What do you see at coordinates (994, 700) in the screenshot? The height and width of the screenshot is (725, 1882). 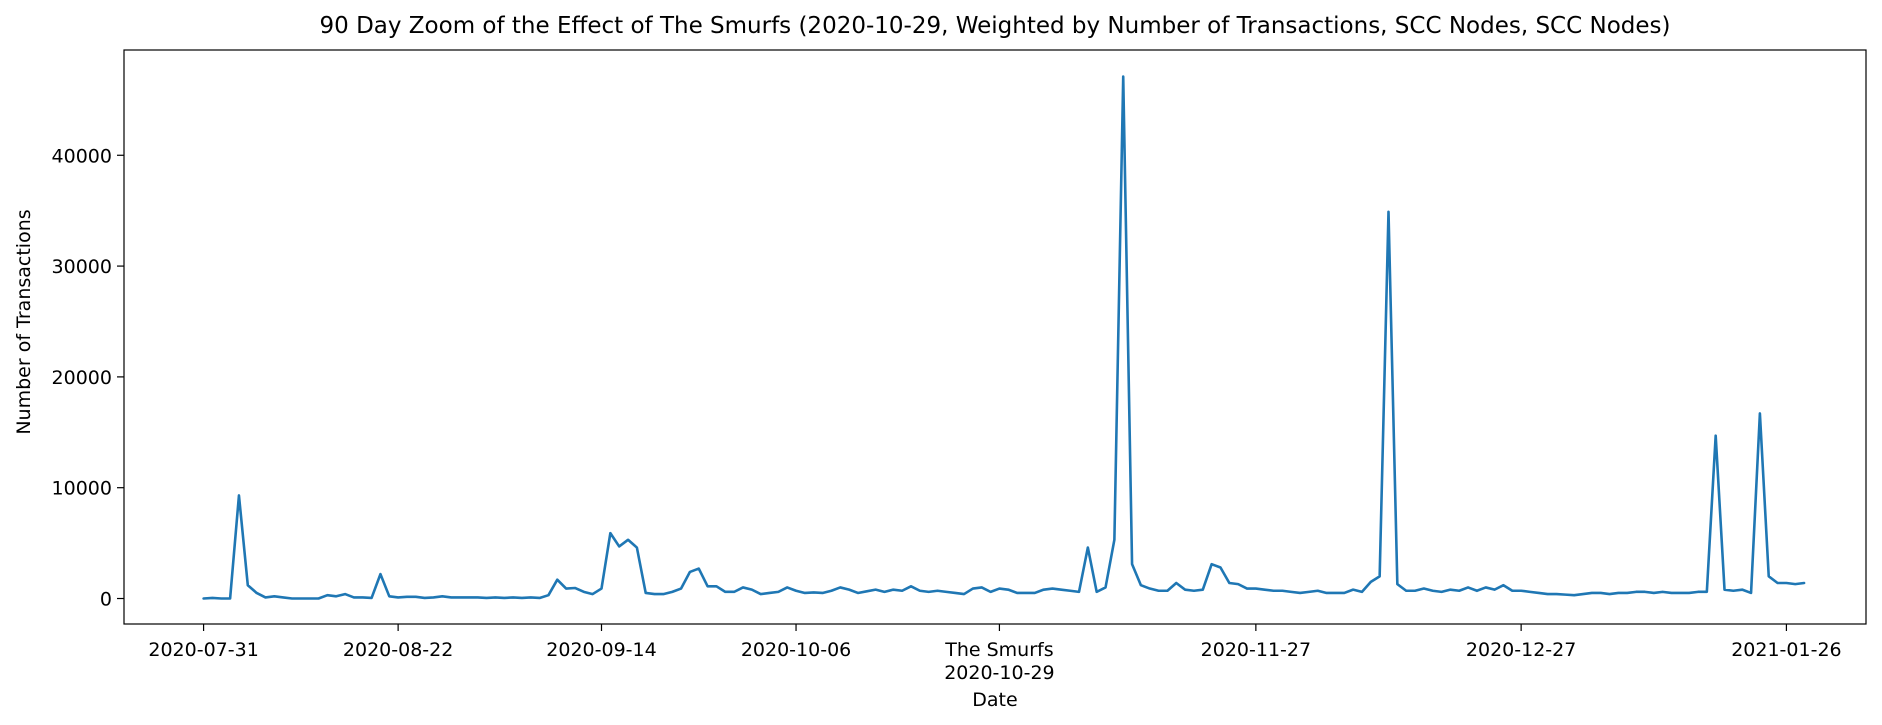 I see `x-axis-label: Date` at bounding box center [994, 700].